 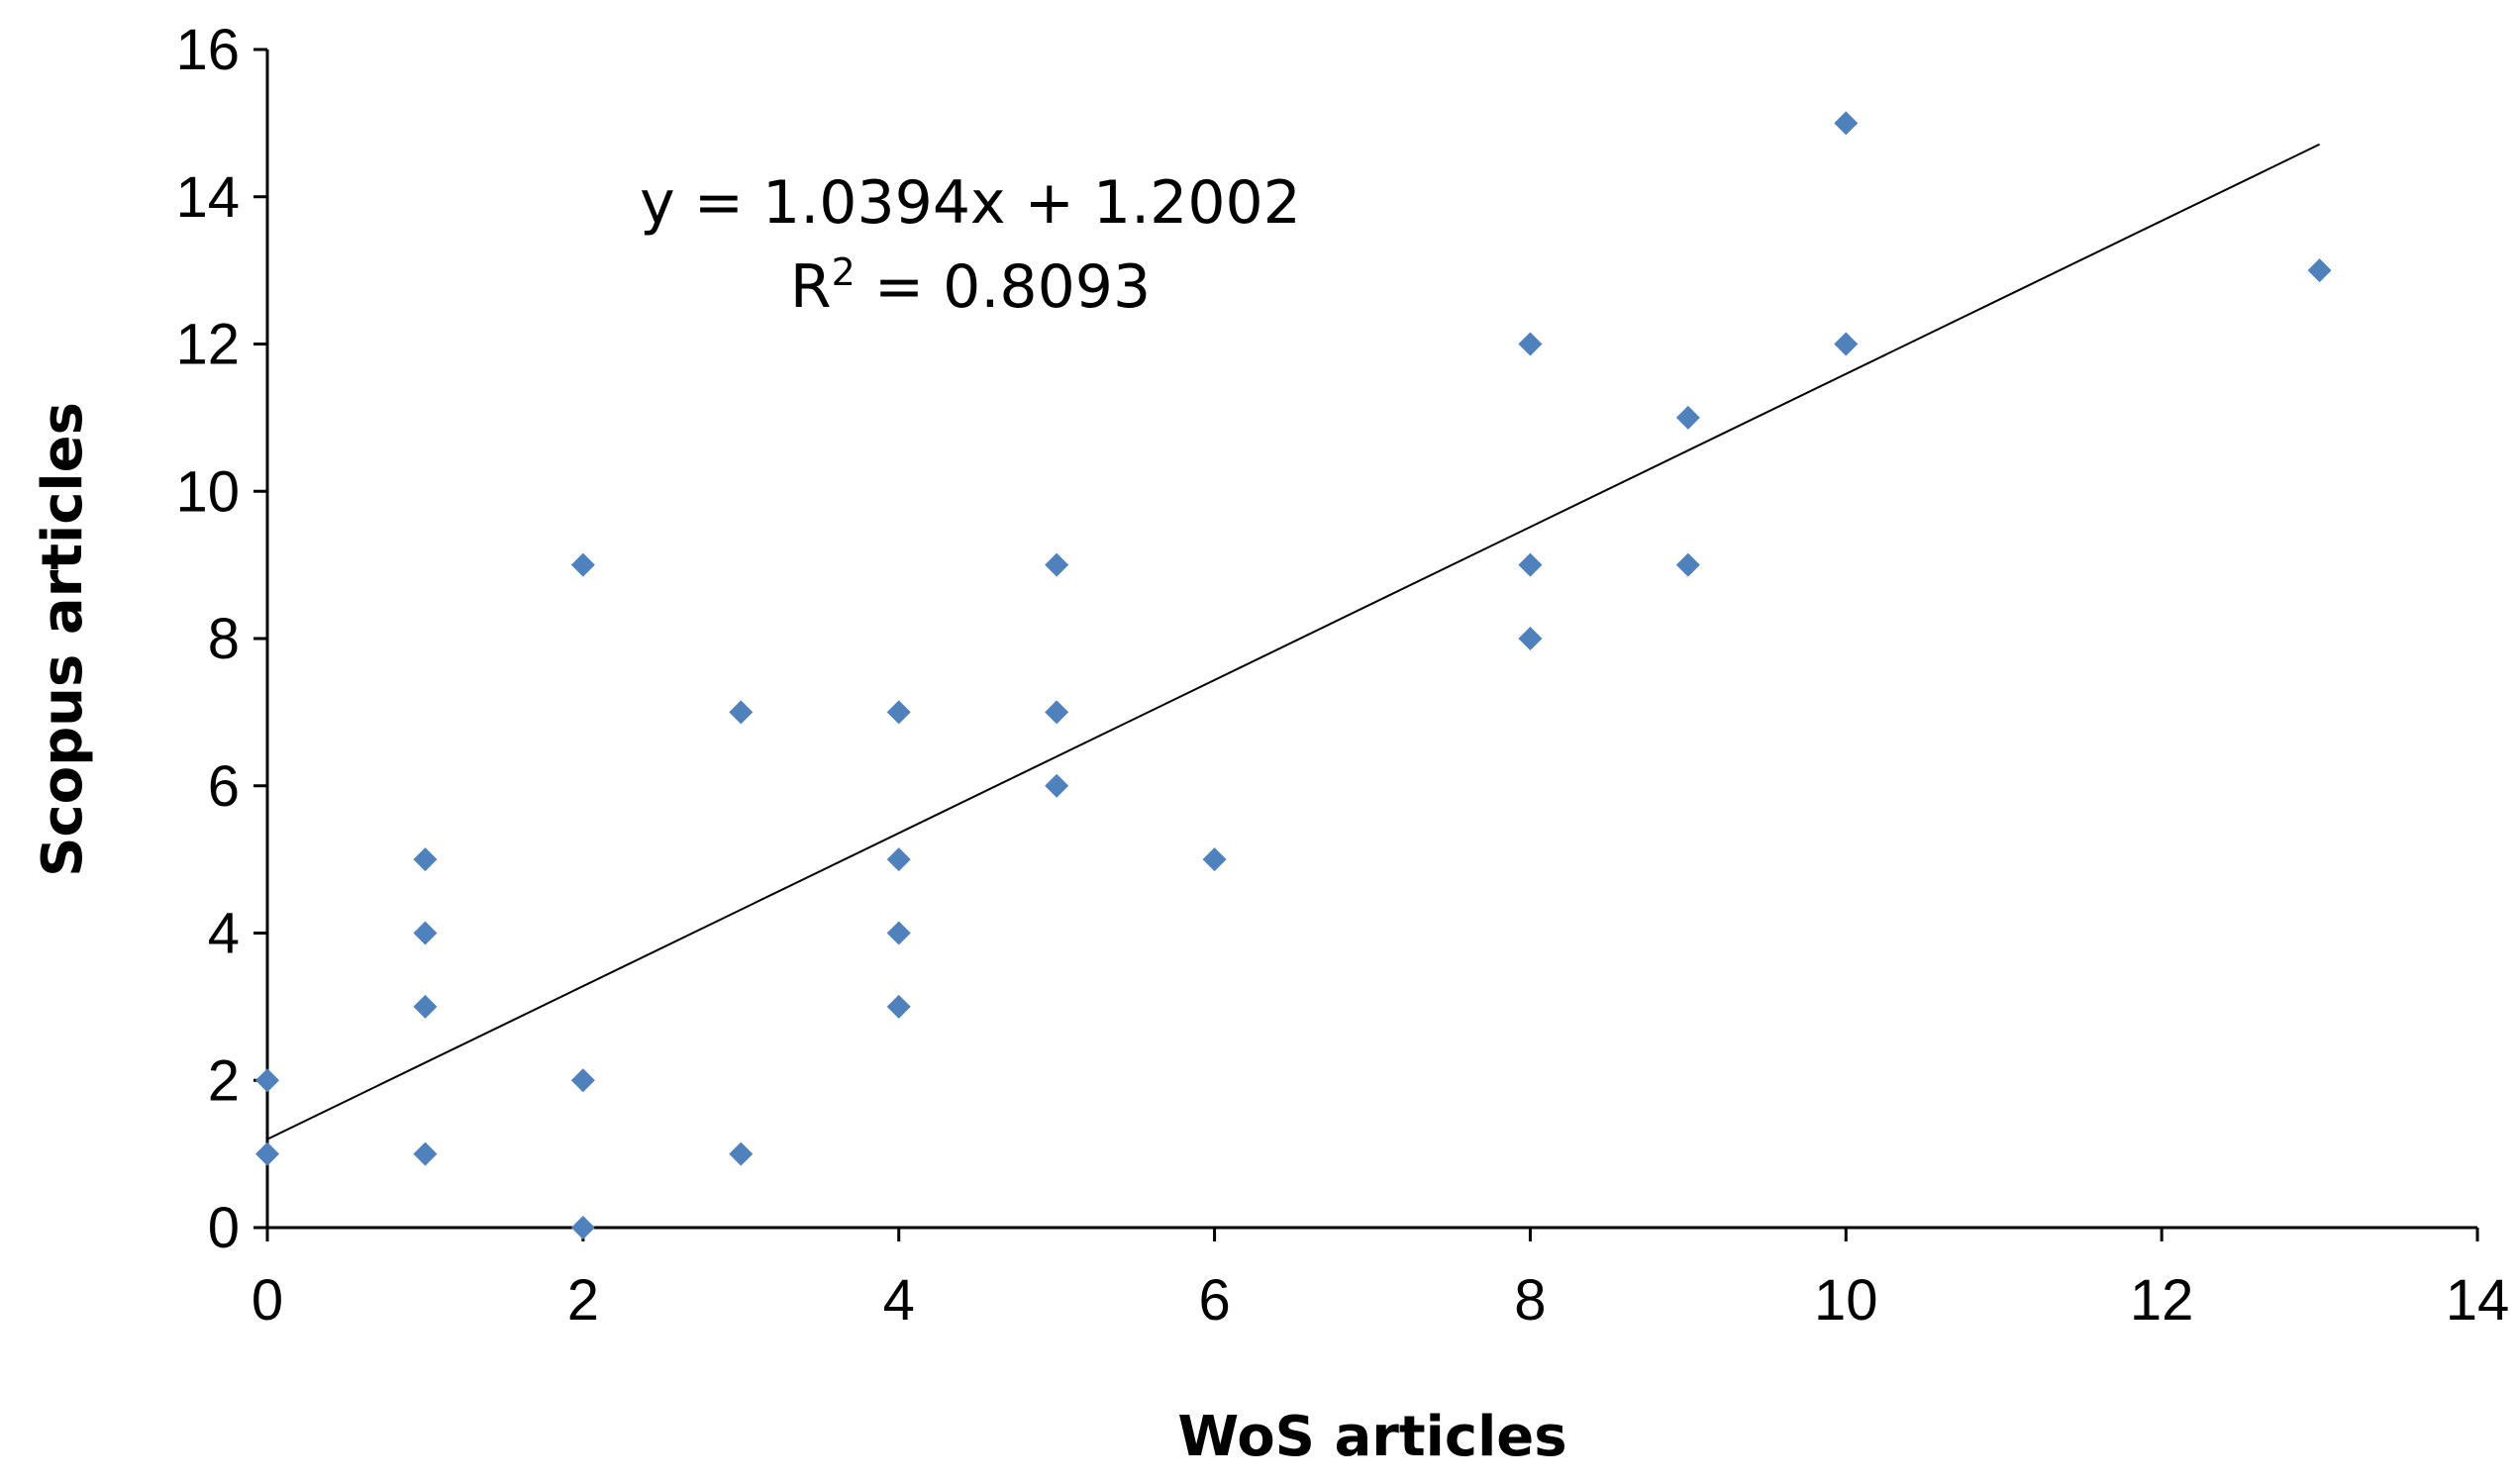 I want to click on r-squared-superscript: 2, so click(x=844, y=272).